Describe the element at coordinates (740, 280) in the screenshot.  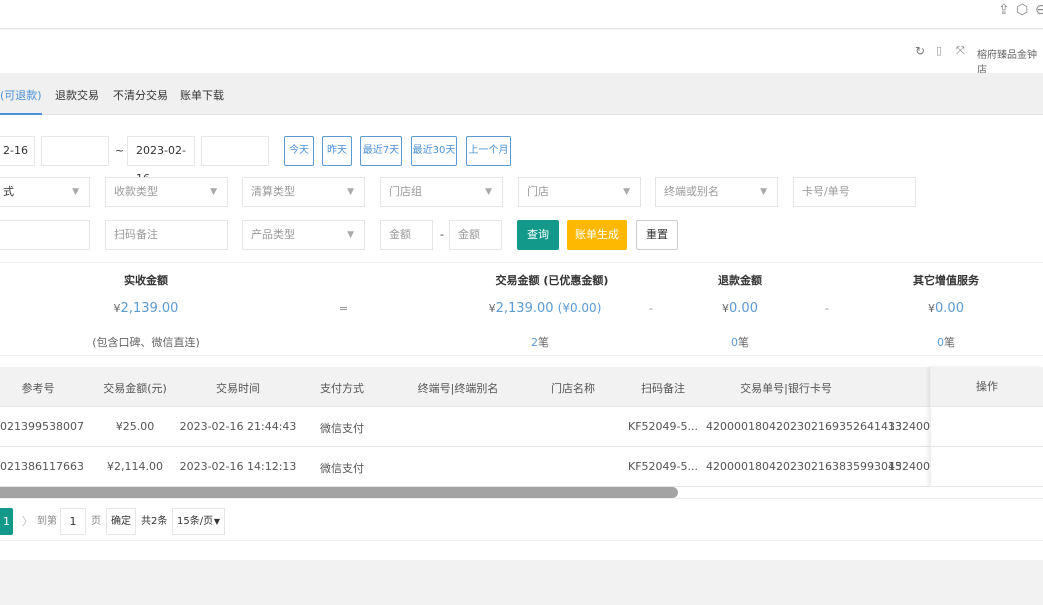
I see `refund-title: 退款金额` at that location.